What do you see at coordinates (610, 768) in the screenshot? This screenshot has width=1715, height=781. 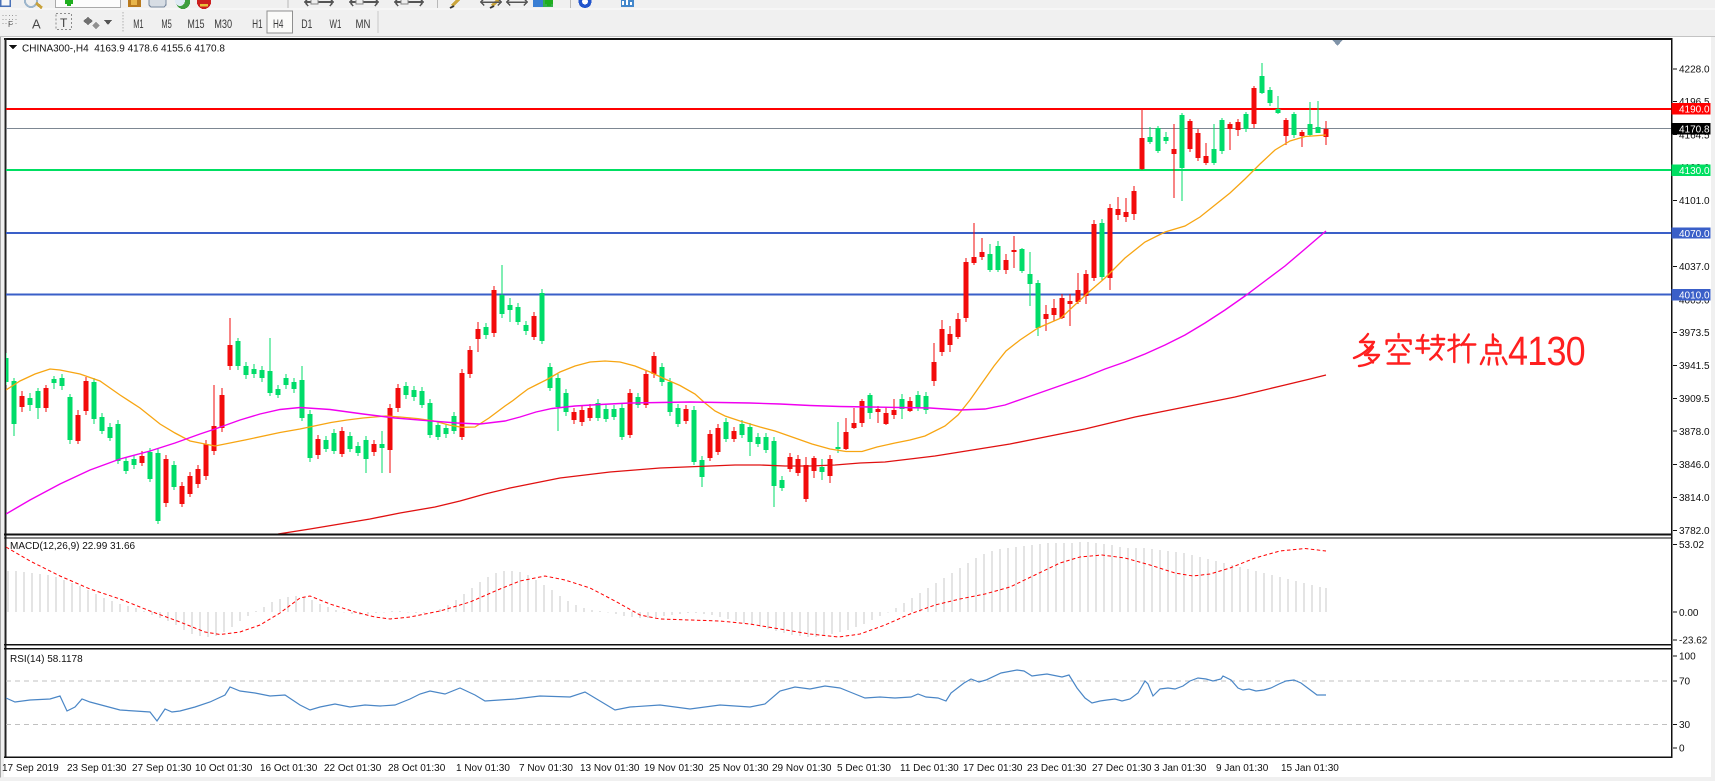 I see `svg-text: 13 Nov 01:30` at bounding box center [610, 768].